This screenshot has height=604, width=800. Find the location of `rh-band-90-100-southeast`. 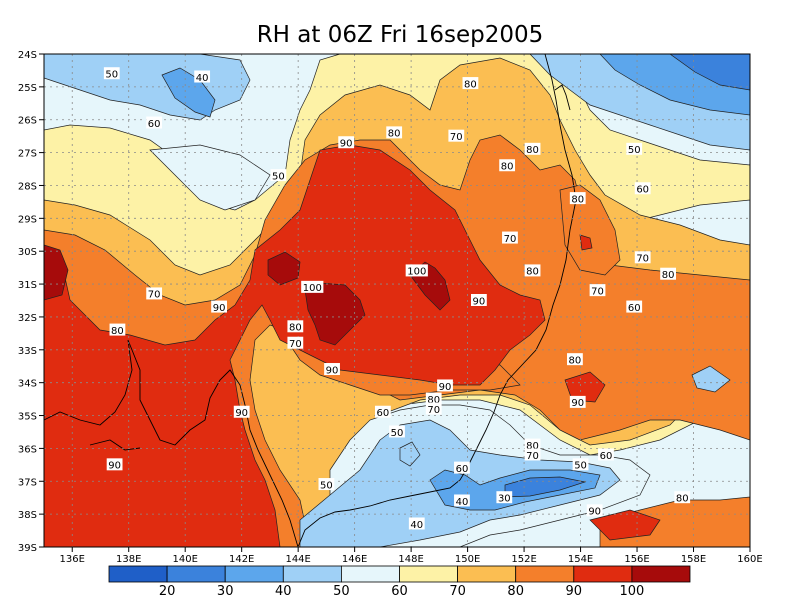

rh-band-90-100-southeast is located at coordinates (625, 525).